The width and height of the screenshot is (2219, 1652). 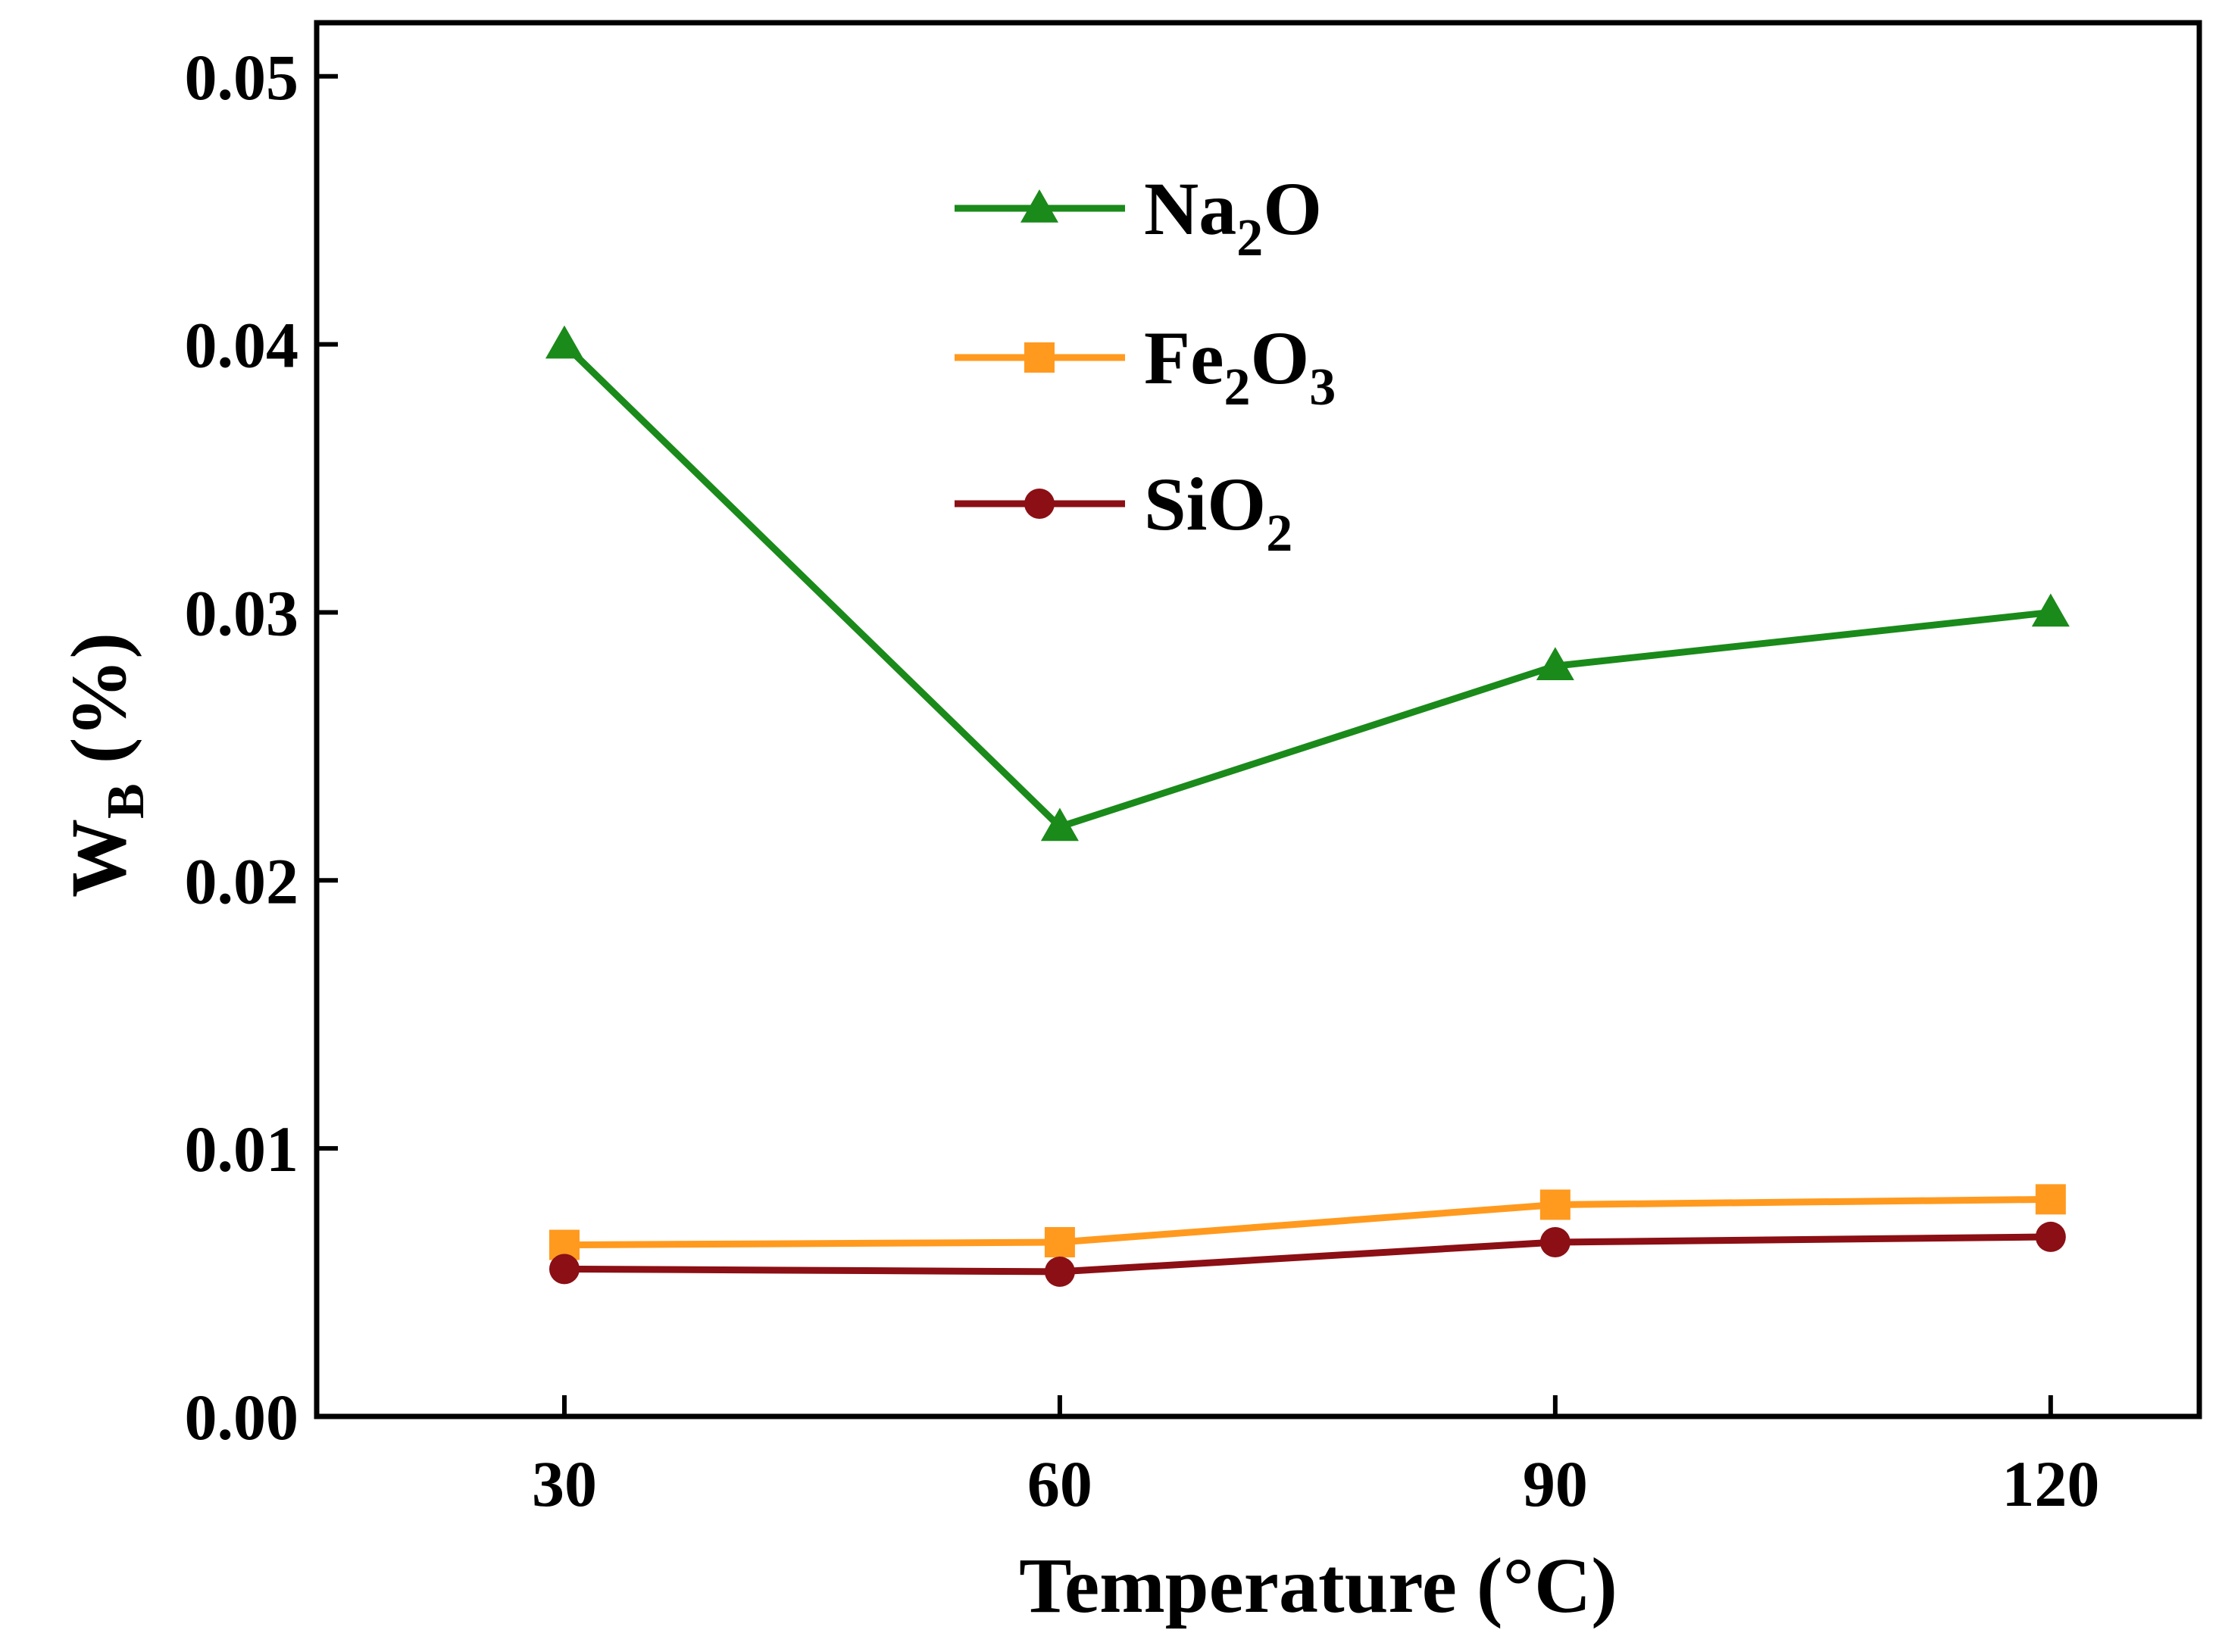 I want to click on legend-label-sio2: SiO2, so click(x=1218, y=512).